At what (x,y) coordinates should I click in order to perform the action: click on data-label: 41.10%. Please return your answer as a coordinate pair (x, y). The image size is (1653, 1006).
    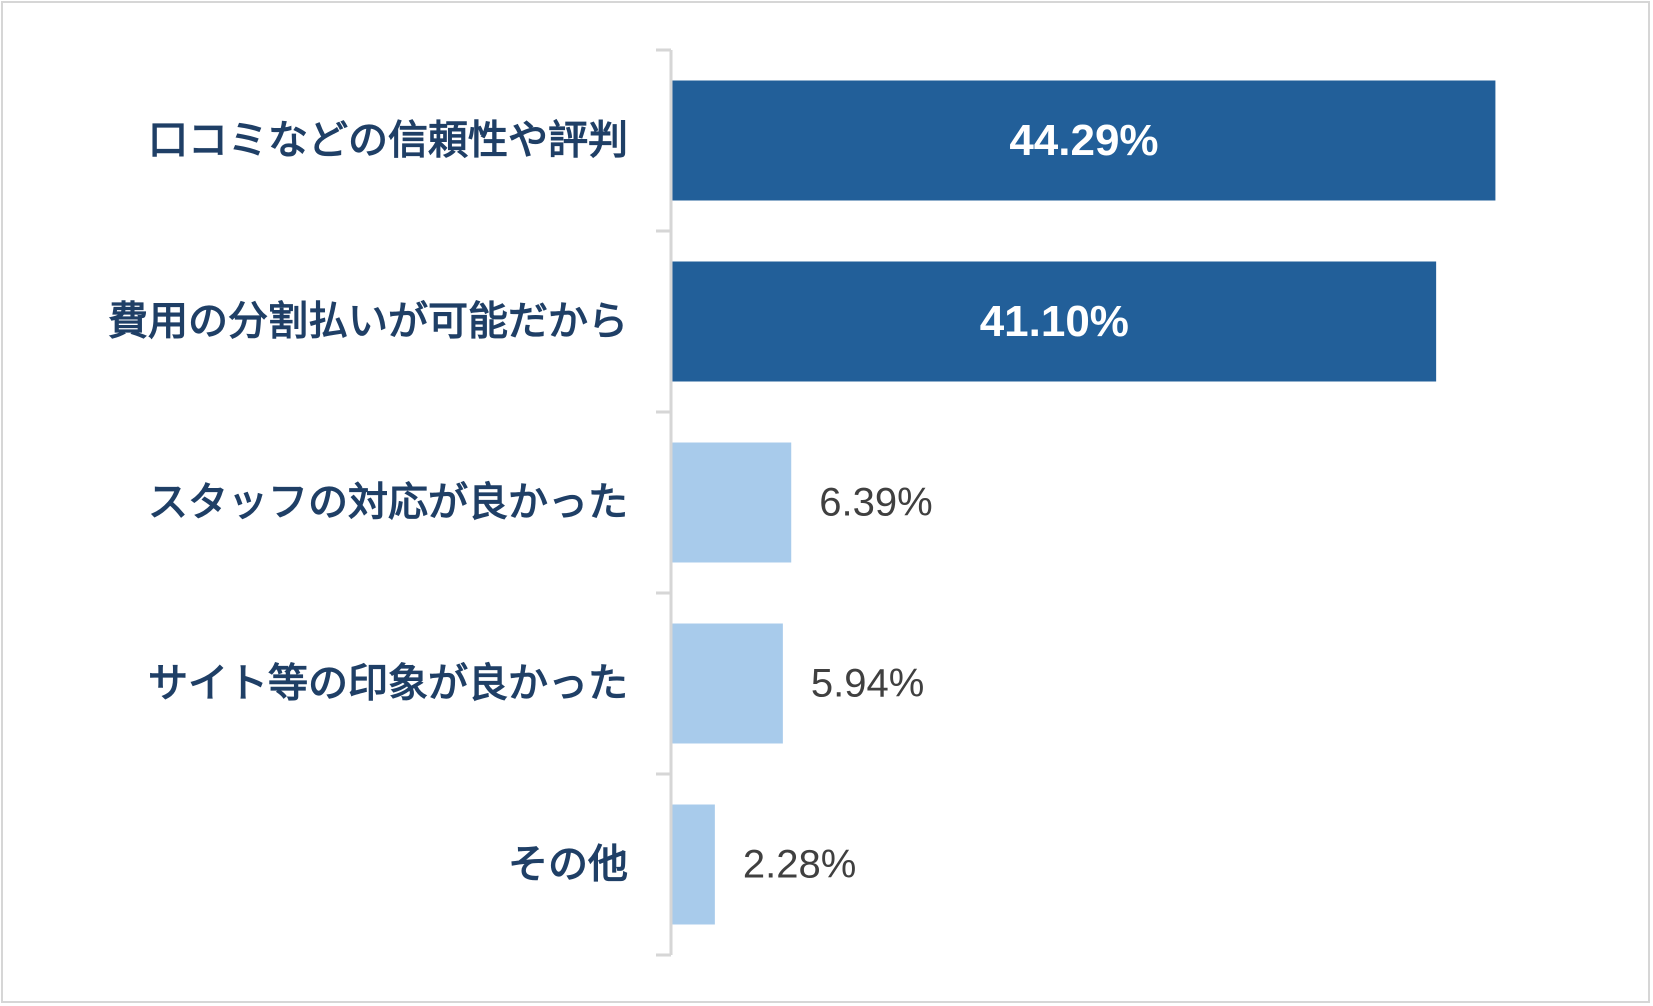
    Looking at the image, I should click on (1054, 321).